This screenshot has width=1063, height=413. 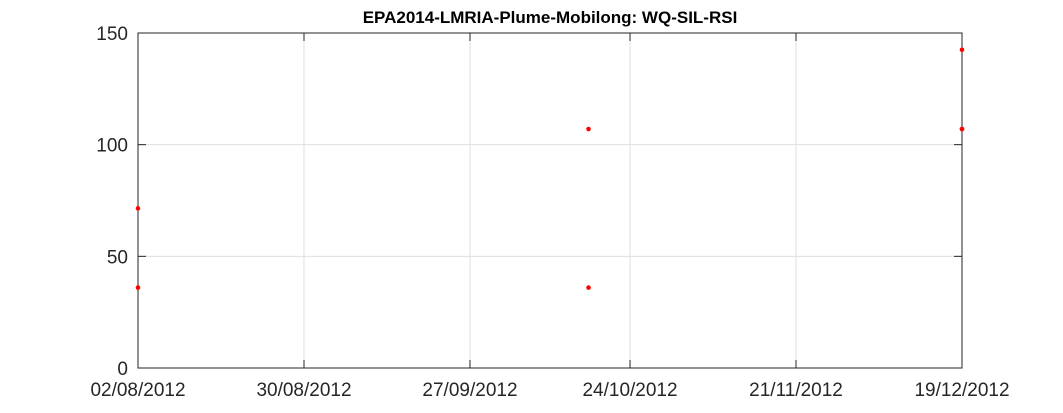 What do you see at coordinates (550, 17) in the screenshot?
I see `chart-title: EPA2014-LMRIA-Plume-Mobilong: WQ-SIL-RSI` at bounding box center [550, 17].